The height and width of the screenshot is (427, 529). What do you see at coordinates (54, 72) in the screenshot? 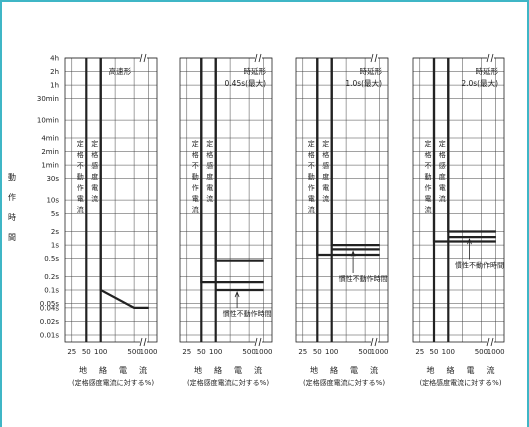
I see `y-tick-label: 2h` at bounding box center [54, 72].